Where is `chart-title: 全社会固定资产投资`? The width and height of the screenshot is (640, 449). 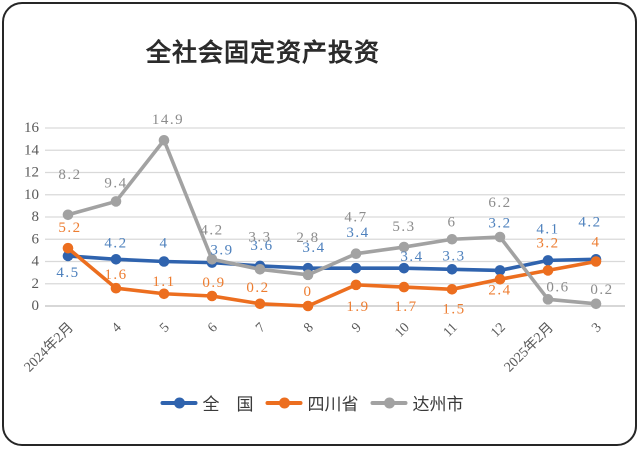 chart-title: 全社会固定资产投资 is located at coordinates (263, 52).